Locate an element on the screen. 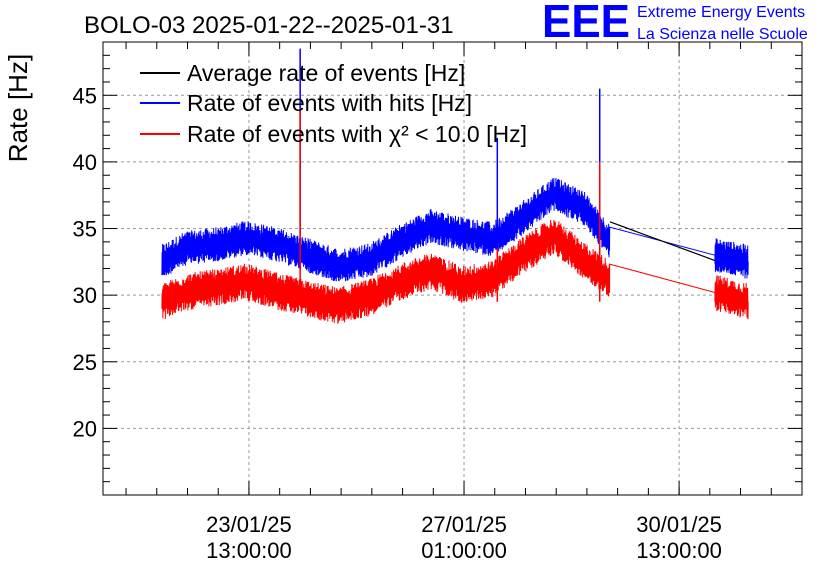 The image size is (836, 572). legend-label-average: Average rate of events [Hz] is located at coordinates (326, 73).